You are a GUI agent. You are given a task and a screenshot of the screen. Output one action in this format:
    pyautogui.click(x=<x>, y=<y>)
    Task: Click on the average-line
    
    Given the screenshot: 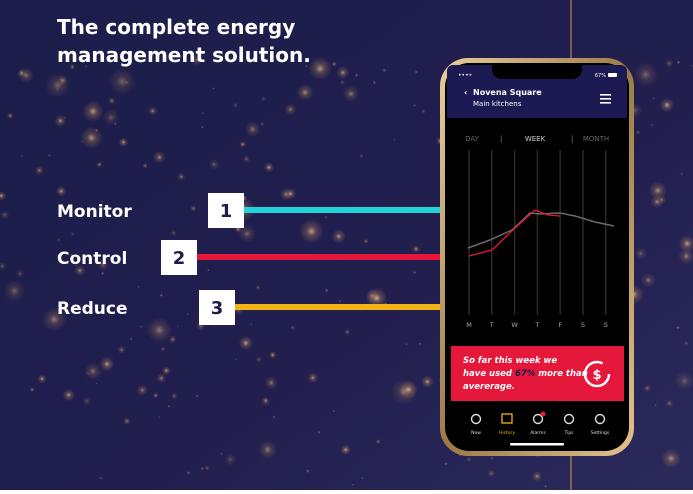 What is the action you would take?
    pyautogui.click(x=541, y=230)
    